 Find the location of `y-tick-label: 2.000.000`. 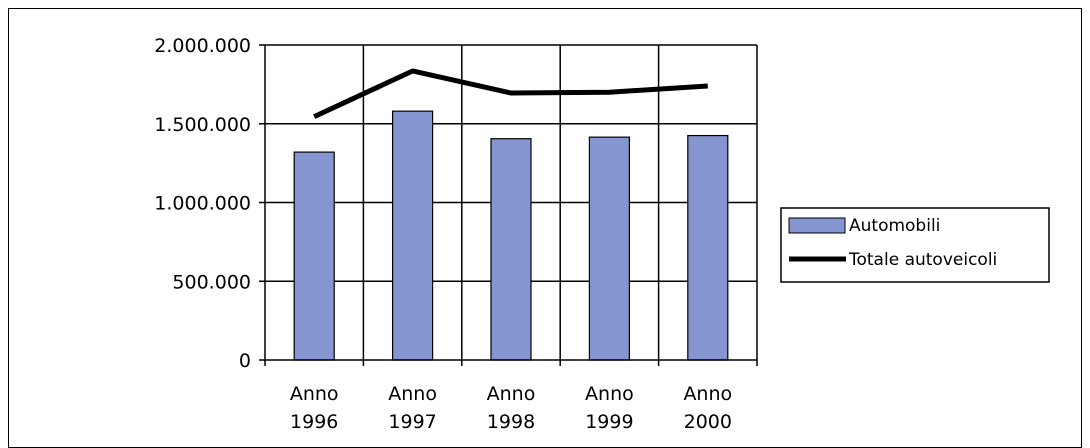

y-tick-label: 2.000.000 is located at coordinates (202, 46).